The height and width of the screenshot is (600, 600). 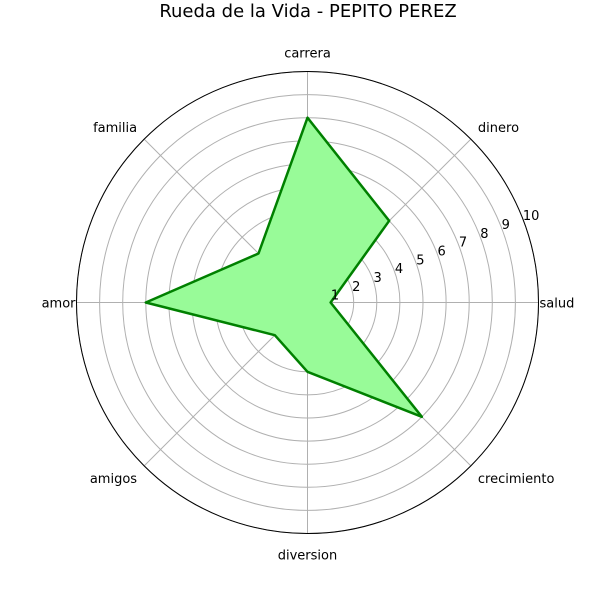 I want to click on radial-tick-label: 5, so click(x=420, y=260).